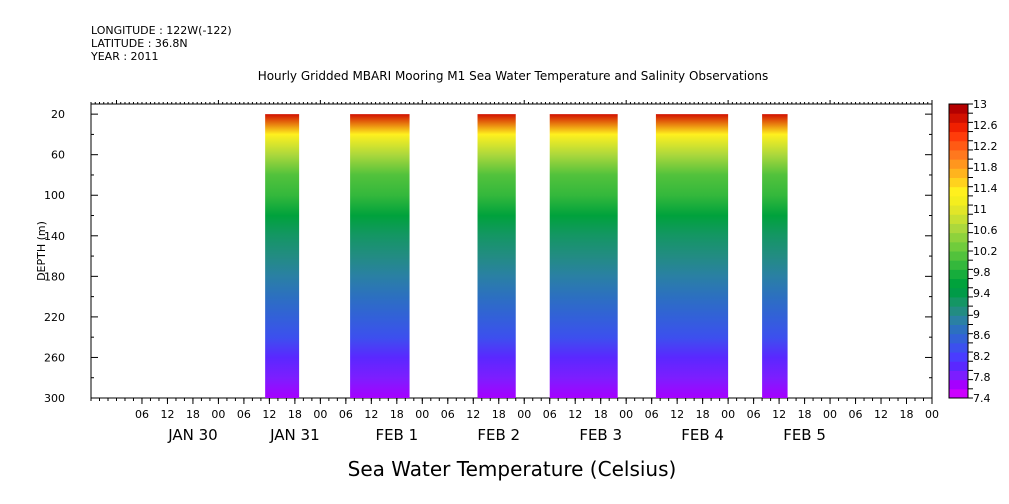 The width and height of the screenshot is (1009, 504). I want to click on longitude-label: LONGITUDE : 122W(-122), so click(161, 30).